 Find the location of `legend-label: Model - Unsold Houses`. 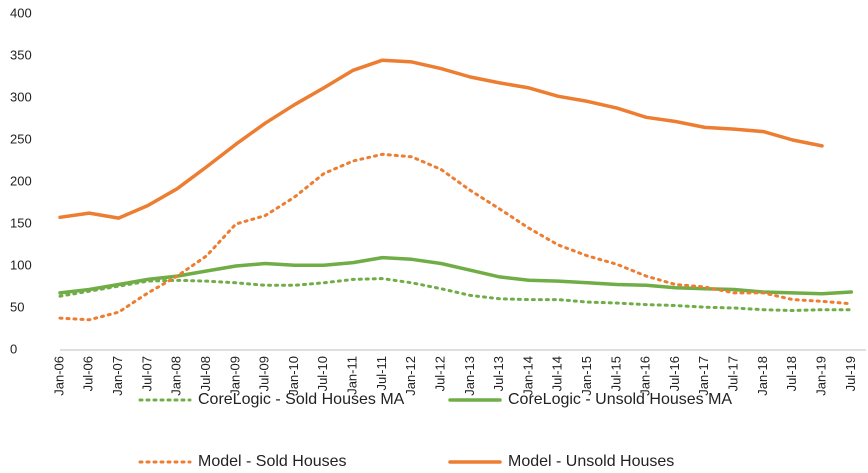

legend-label: Model - Unsold Houses is located at coordinates (591, 461).